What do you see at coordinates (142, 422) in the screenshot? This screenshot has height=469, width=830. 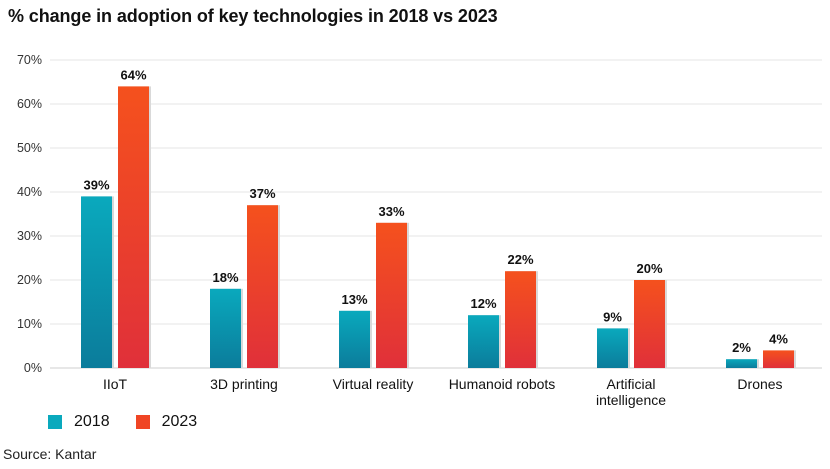 I see `legend-swatch-2023` at bounding box center [142, 422].